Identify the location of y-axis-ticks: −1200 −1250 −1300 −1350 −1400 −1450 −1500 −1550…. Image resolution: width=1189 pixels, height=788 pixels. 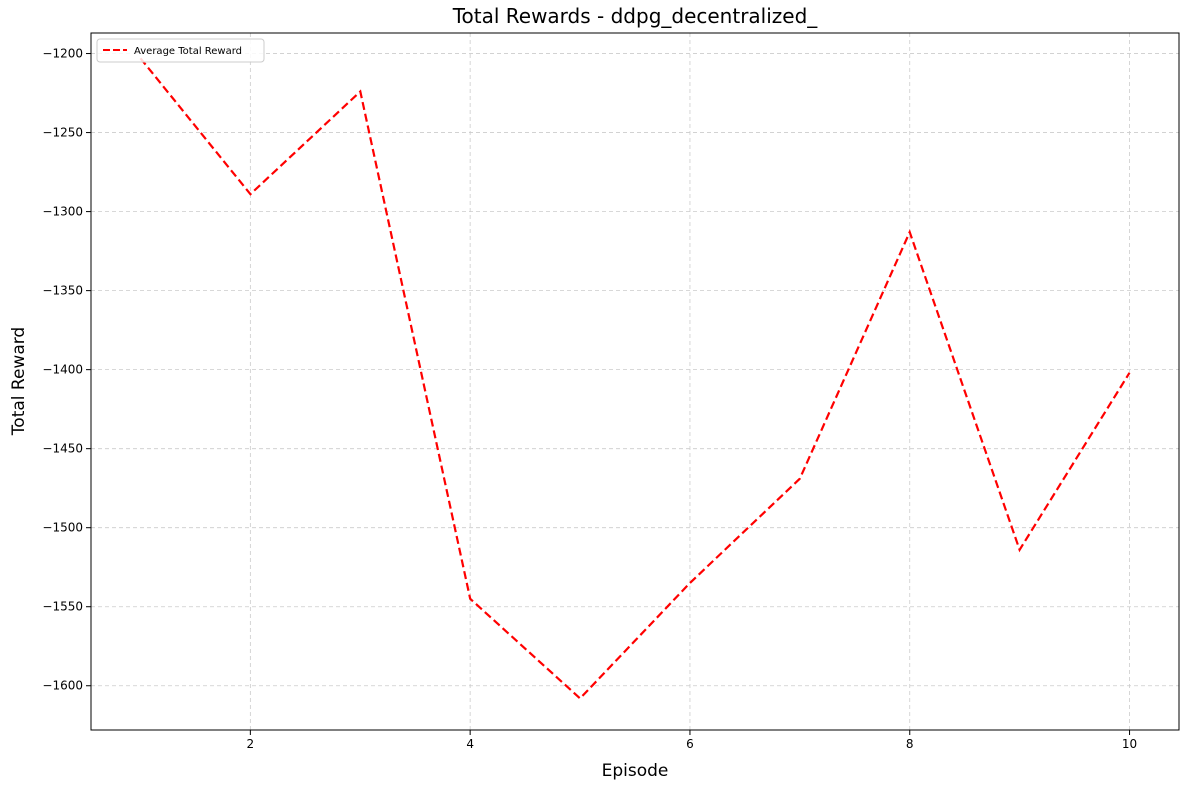
(66, 370).